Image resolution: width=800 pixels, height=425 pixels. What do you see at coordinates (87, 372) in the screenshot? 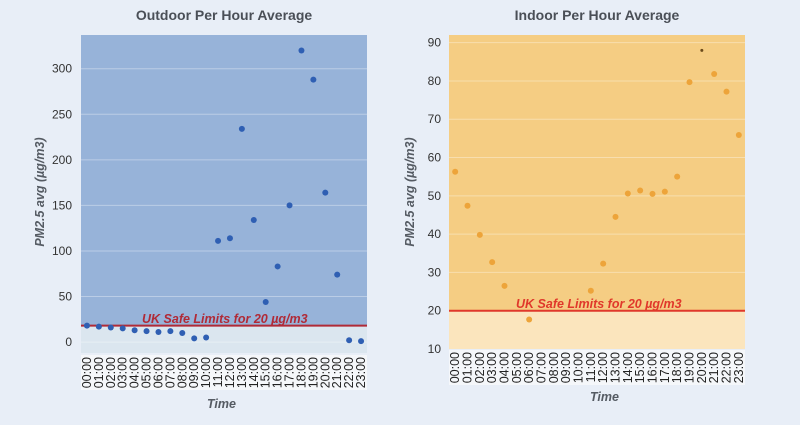
I see `outdoor-x-tick-label: 00:00` at bounding box center [87, 372].